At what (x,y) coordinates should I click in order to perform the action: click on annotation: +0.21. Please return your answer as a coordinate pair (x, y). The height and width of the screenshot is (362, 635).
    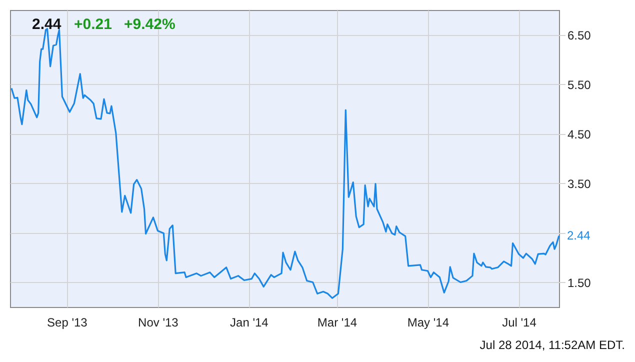
    Looking at the image, I should click on (93, 24).